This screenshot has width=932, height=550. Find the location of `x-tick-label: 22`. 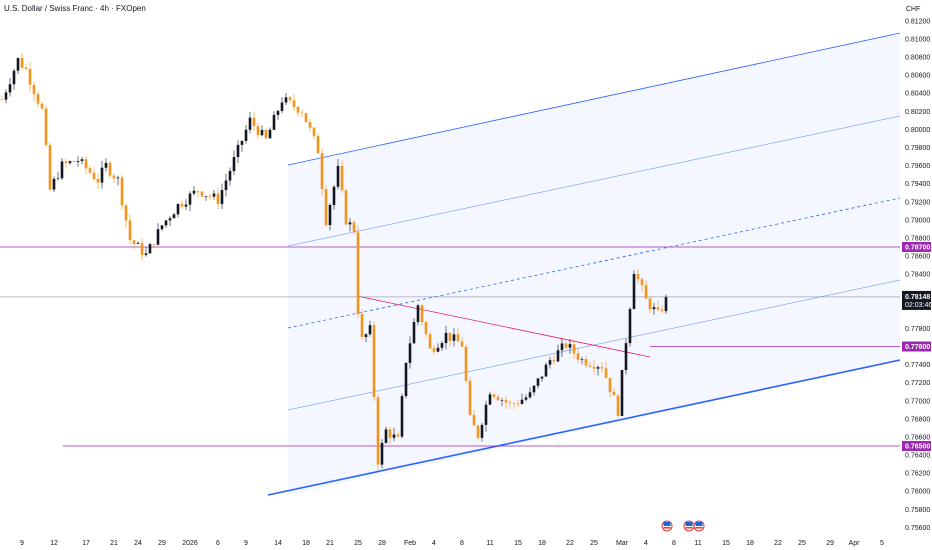

x-tick-label: 22 is located at coordinates (570, 543).